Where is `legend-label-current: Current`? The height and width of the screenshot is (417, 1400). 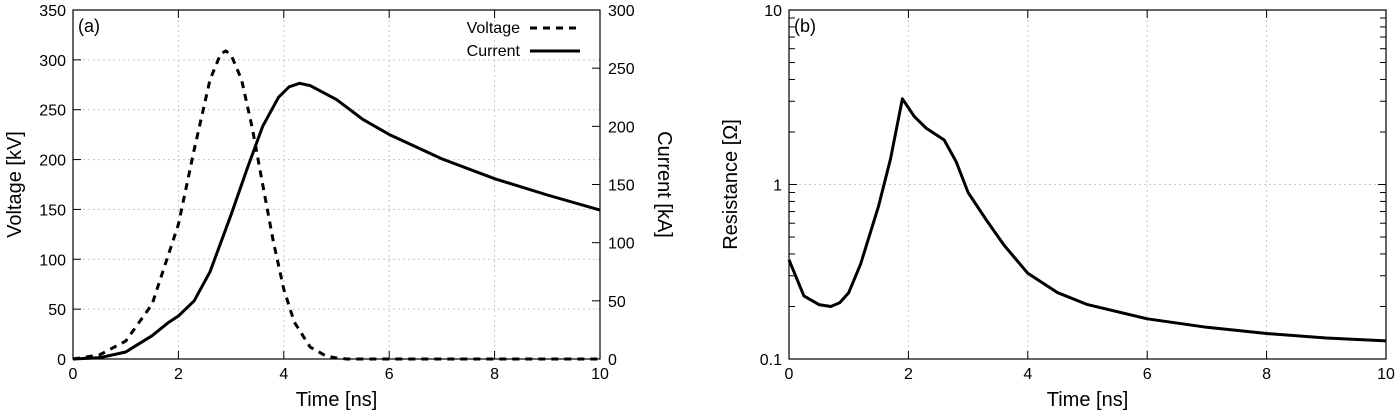 legend-label-current: Current is located at coordinates (494, 51).